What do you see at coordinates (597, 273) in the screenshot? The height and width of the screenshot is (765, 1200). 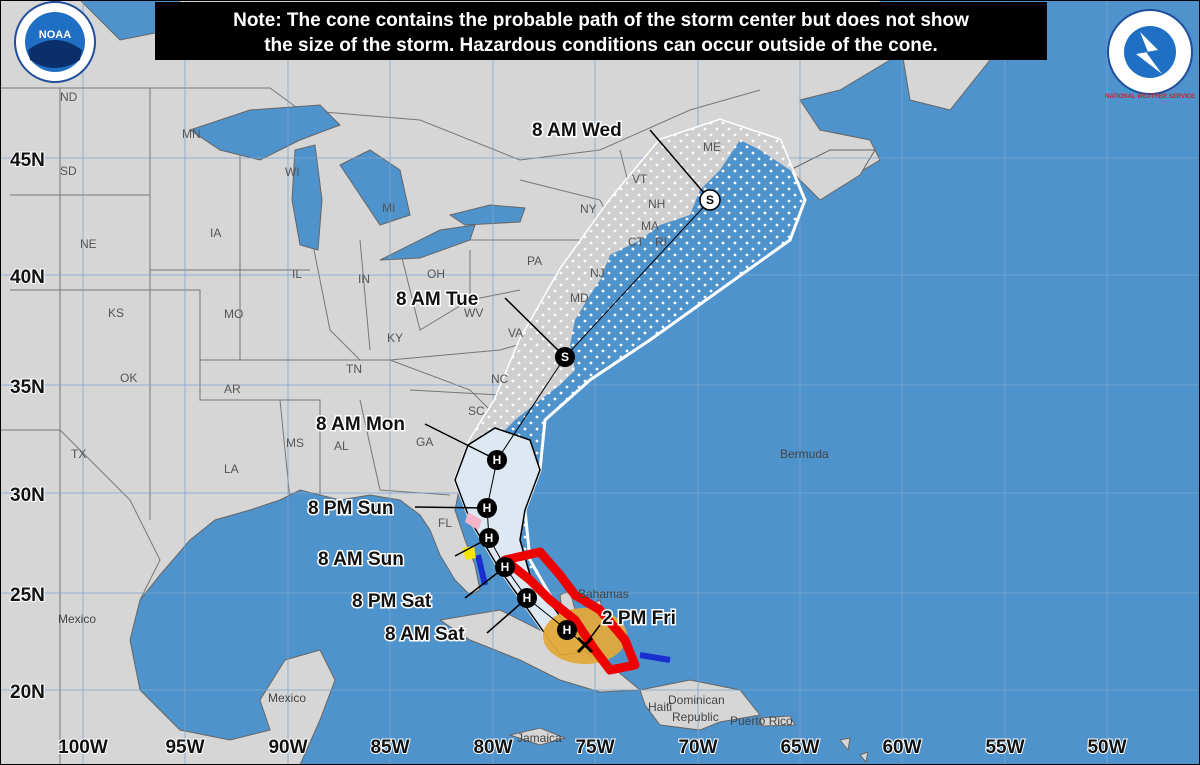 I see `state-label: NJ` at bounding box center [597, 273].